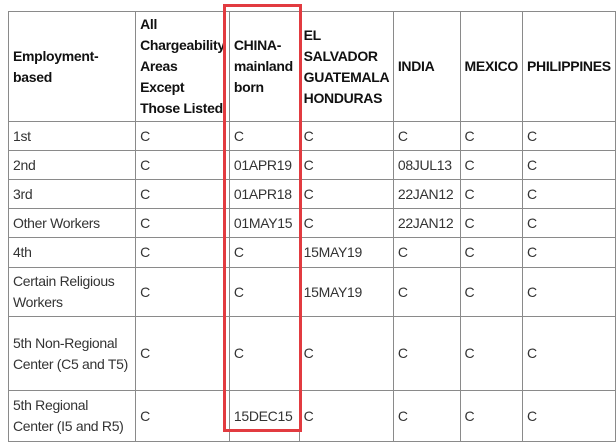 This screenshot has height=442, width=616. I want to click on row-label: Certain Religious Workers, so click(72, 292).